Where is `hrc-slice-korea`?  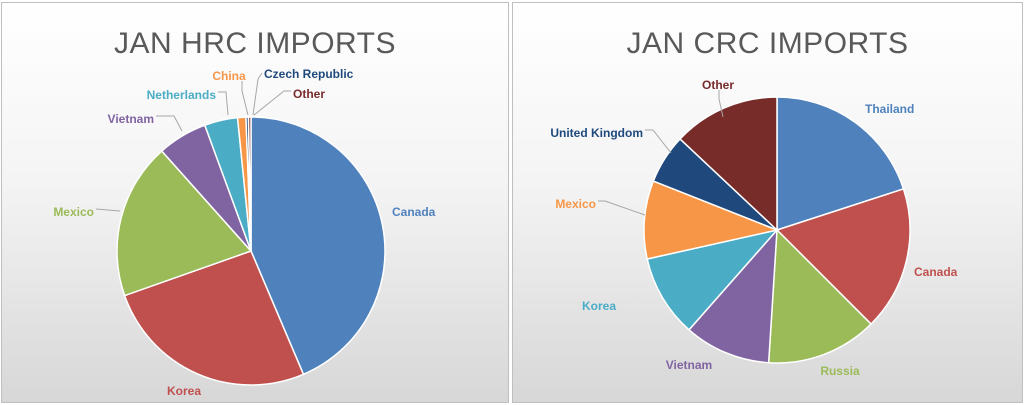 hrc-slice-korea is located at coordinates (214, 318).